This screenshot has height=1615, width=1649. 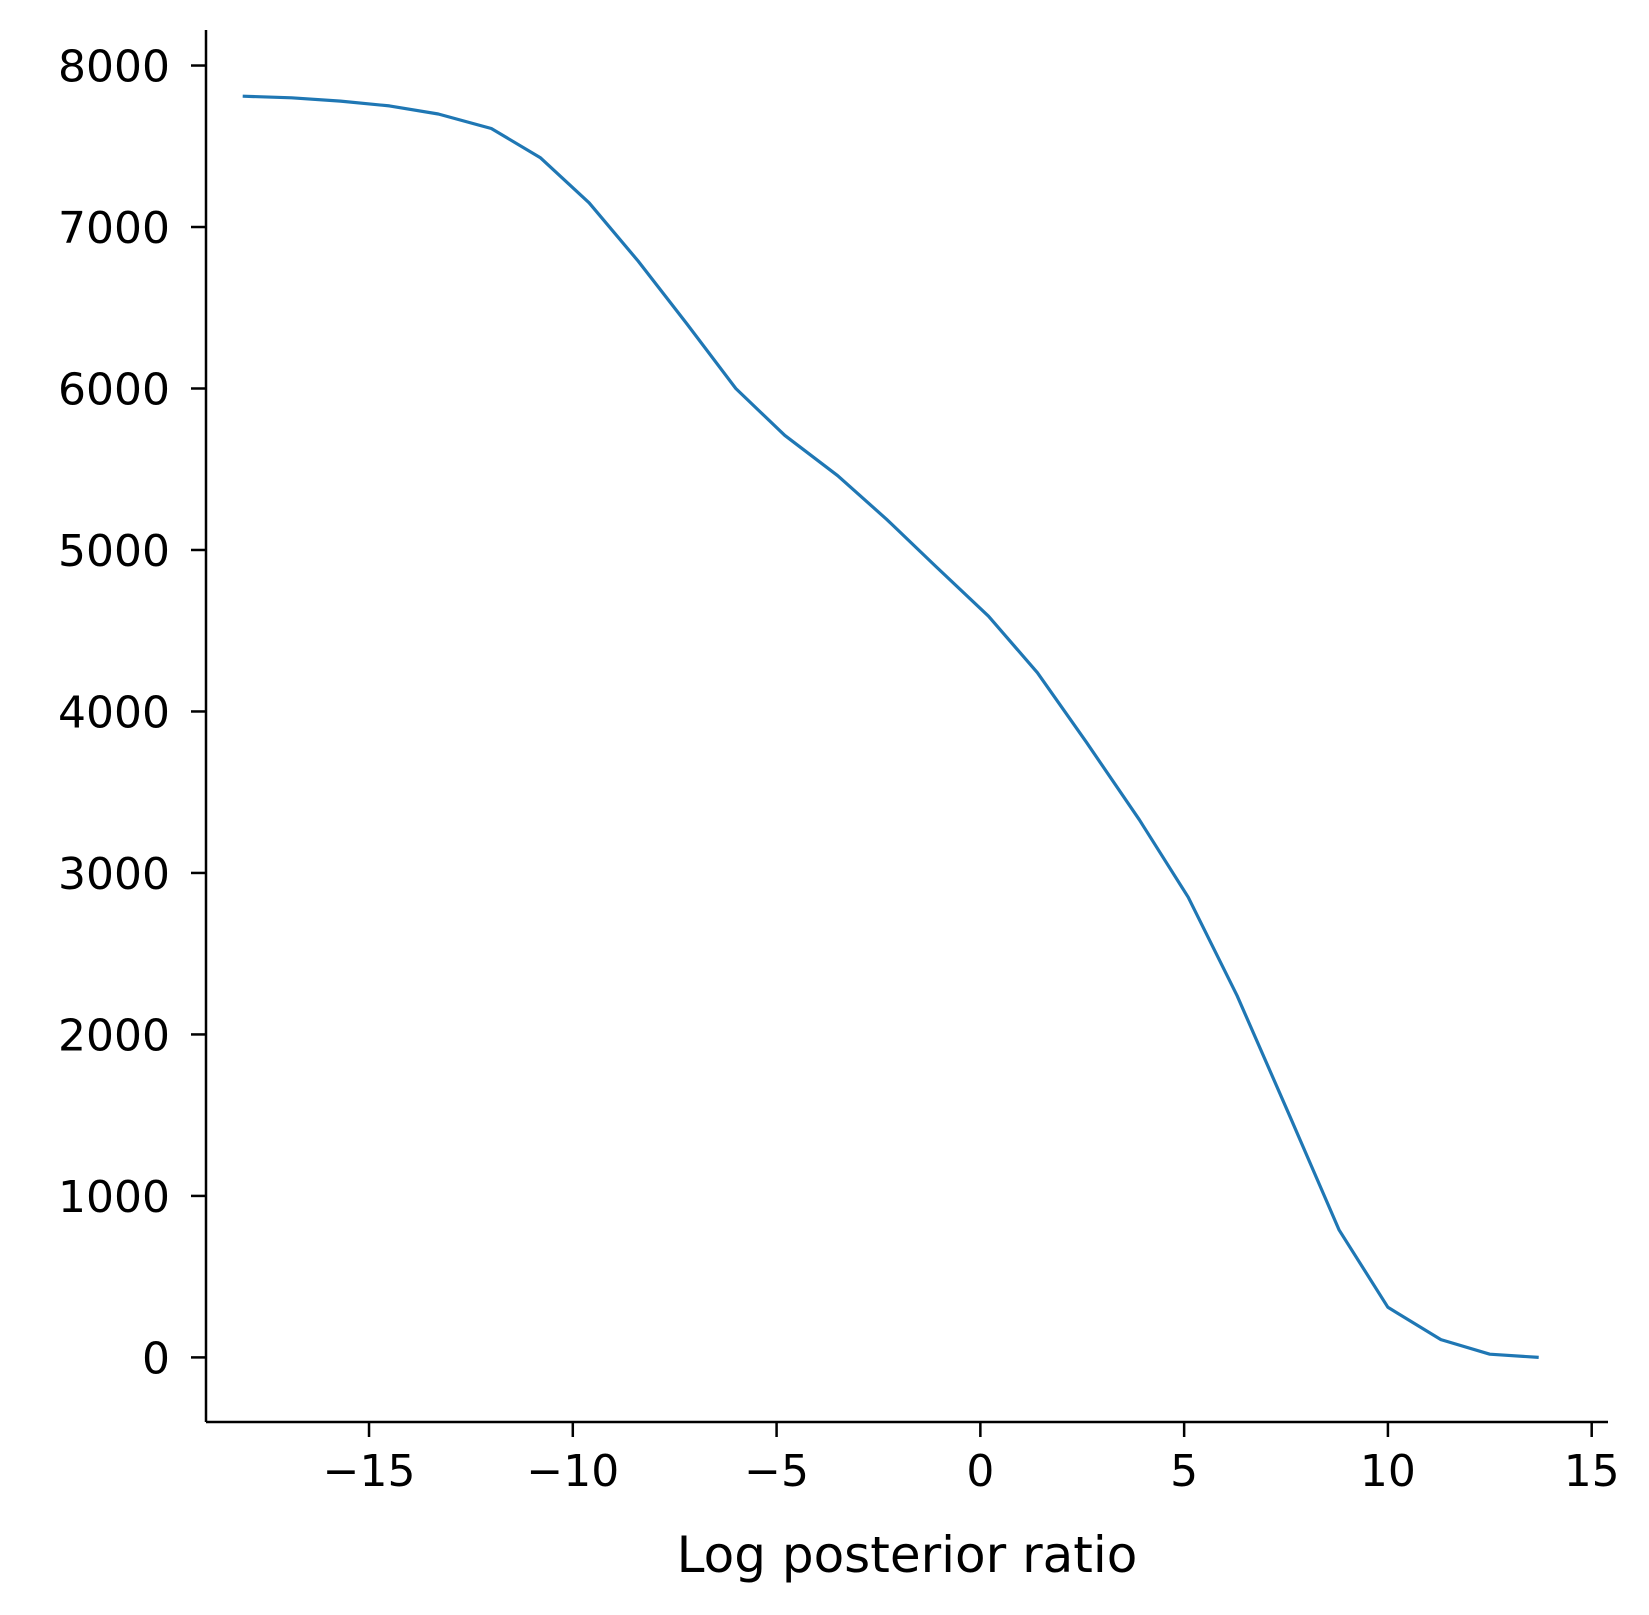 What do you see at coordinates (114, 67) in the screenshot?
I see `y-tick-label: 8000` at bounding box center [114, 67].